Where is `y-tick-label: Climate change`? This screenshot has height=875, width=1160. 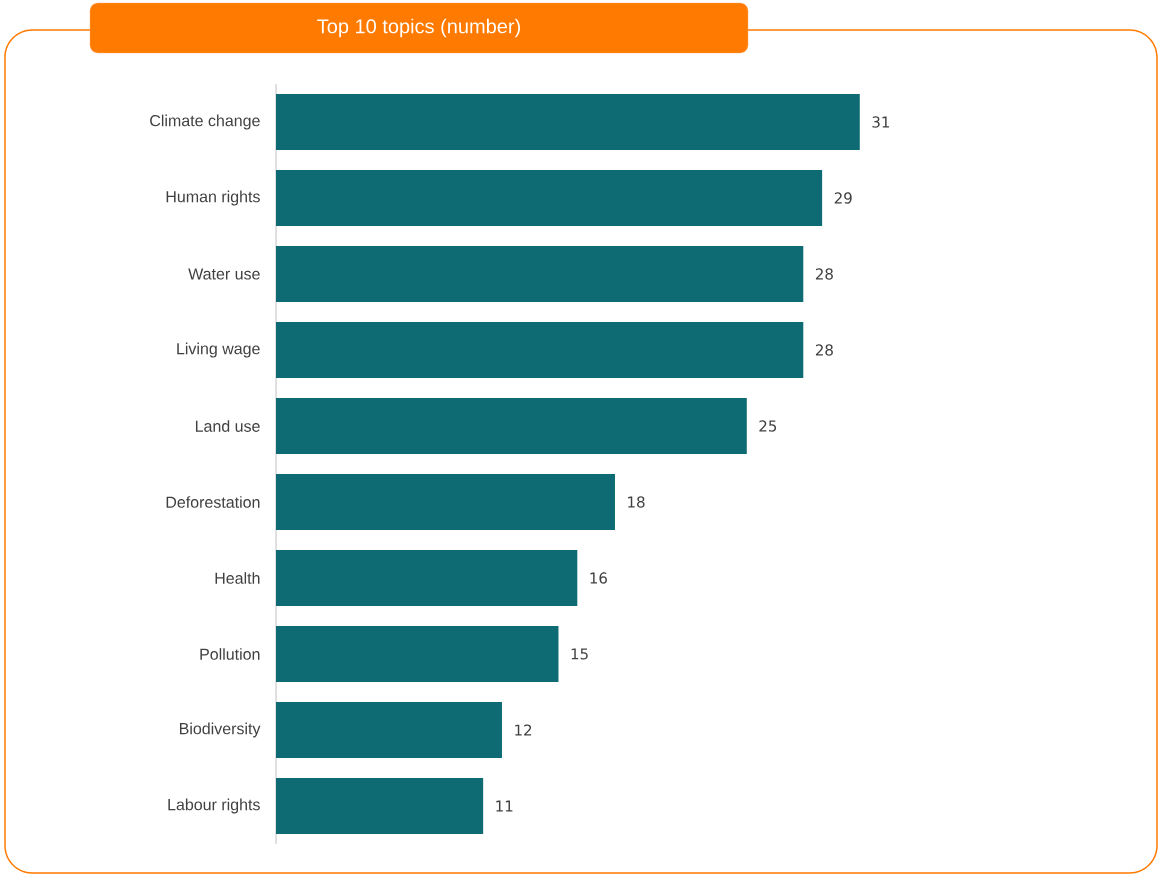
y-tick-label: Climate change is located at coordinates (205, 122).